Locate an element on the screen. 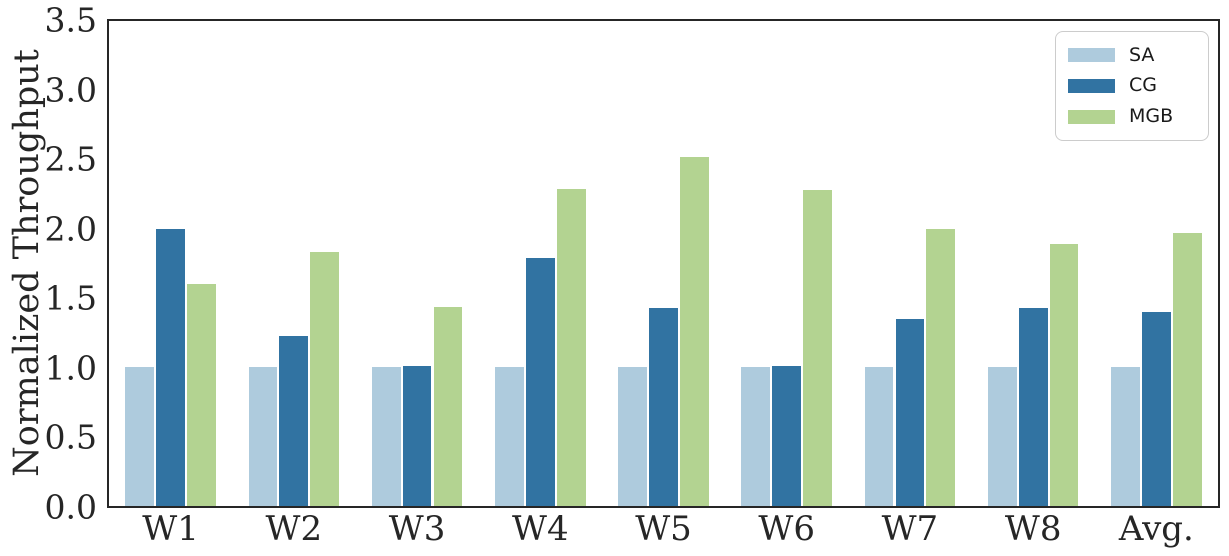 Image resolution: width=1229 pixels, height=556 pixels. x-tick-label-w6: W6 is located at coordinates (786, 529).